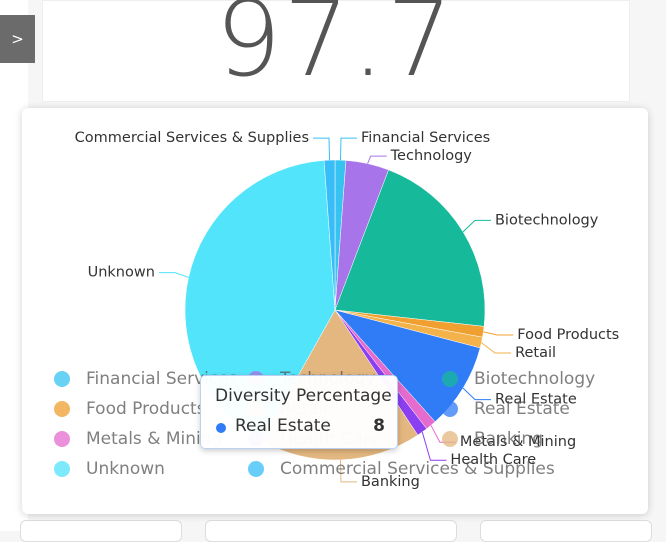 Image resolution: width=666 pixels, height=542 pixels. Describe the element at coordinates (221, 428) in the screenshot. I see `tooltip-swatch` at that location.